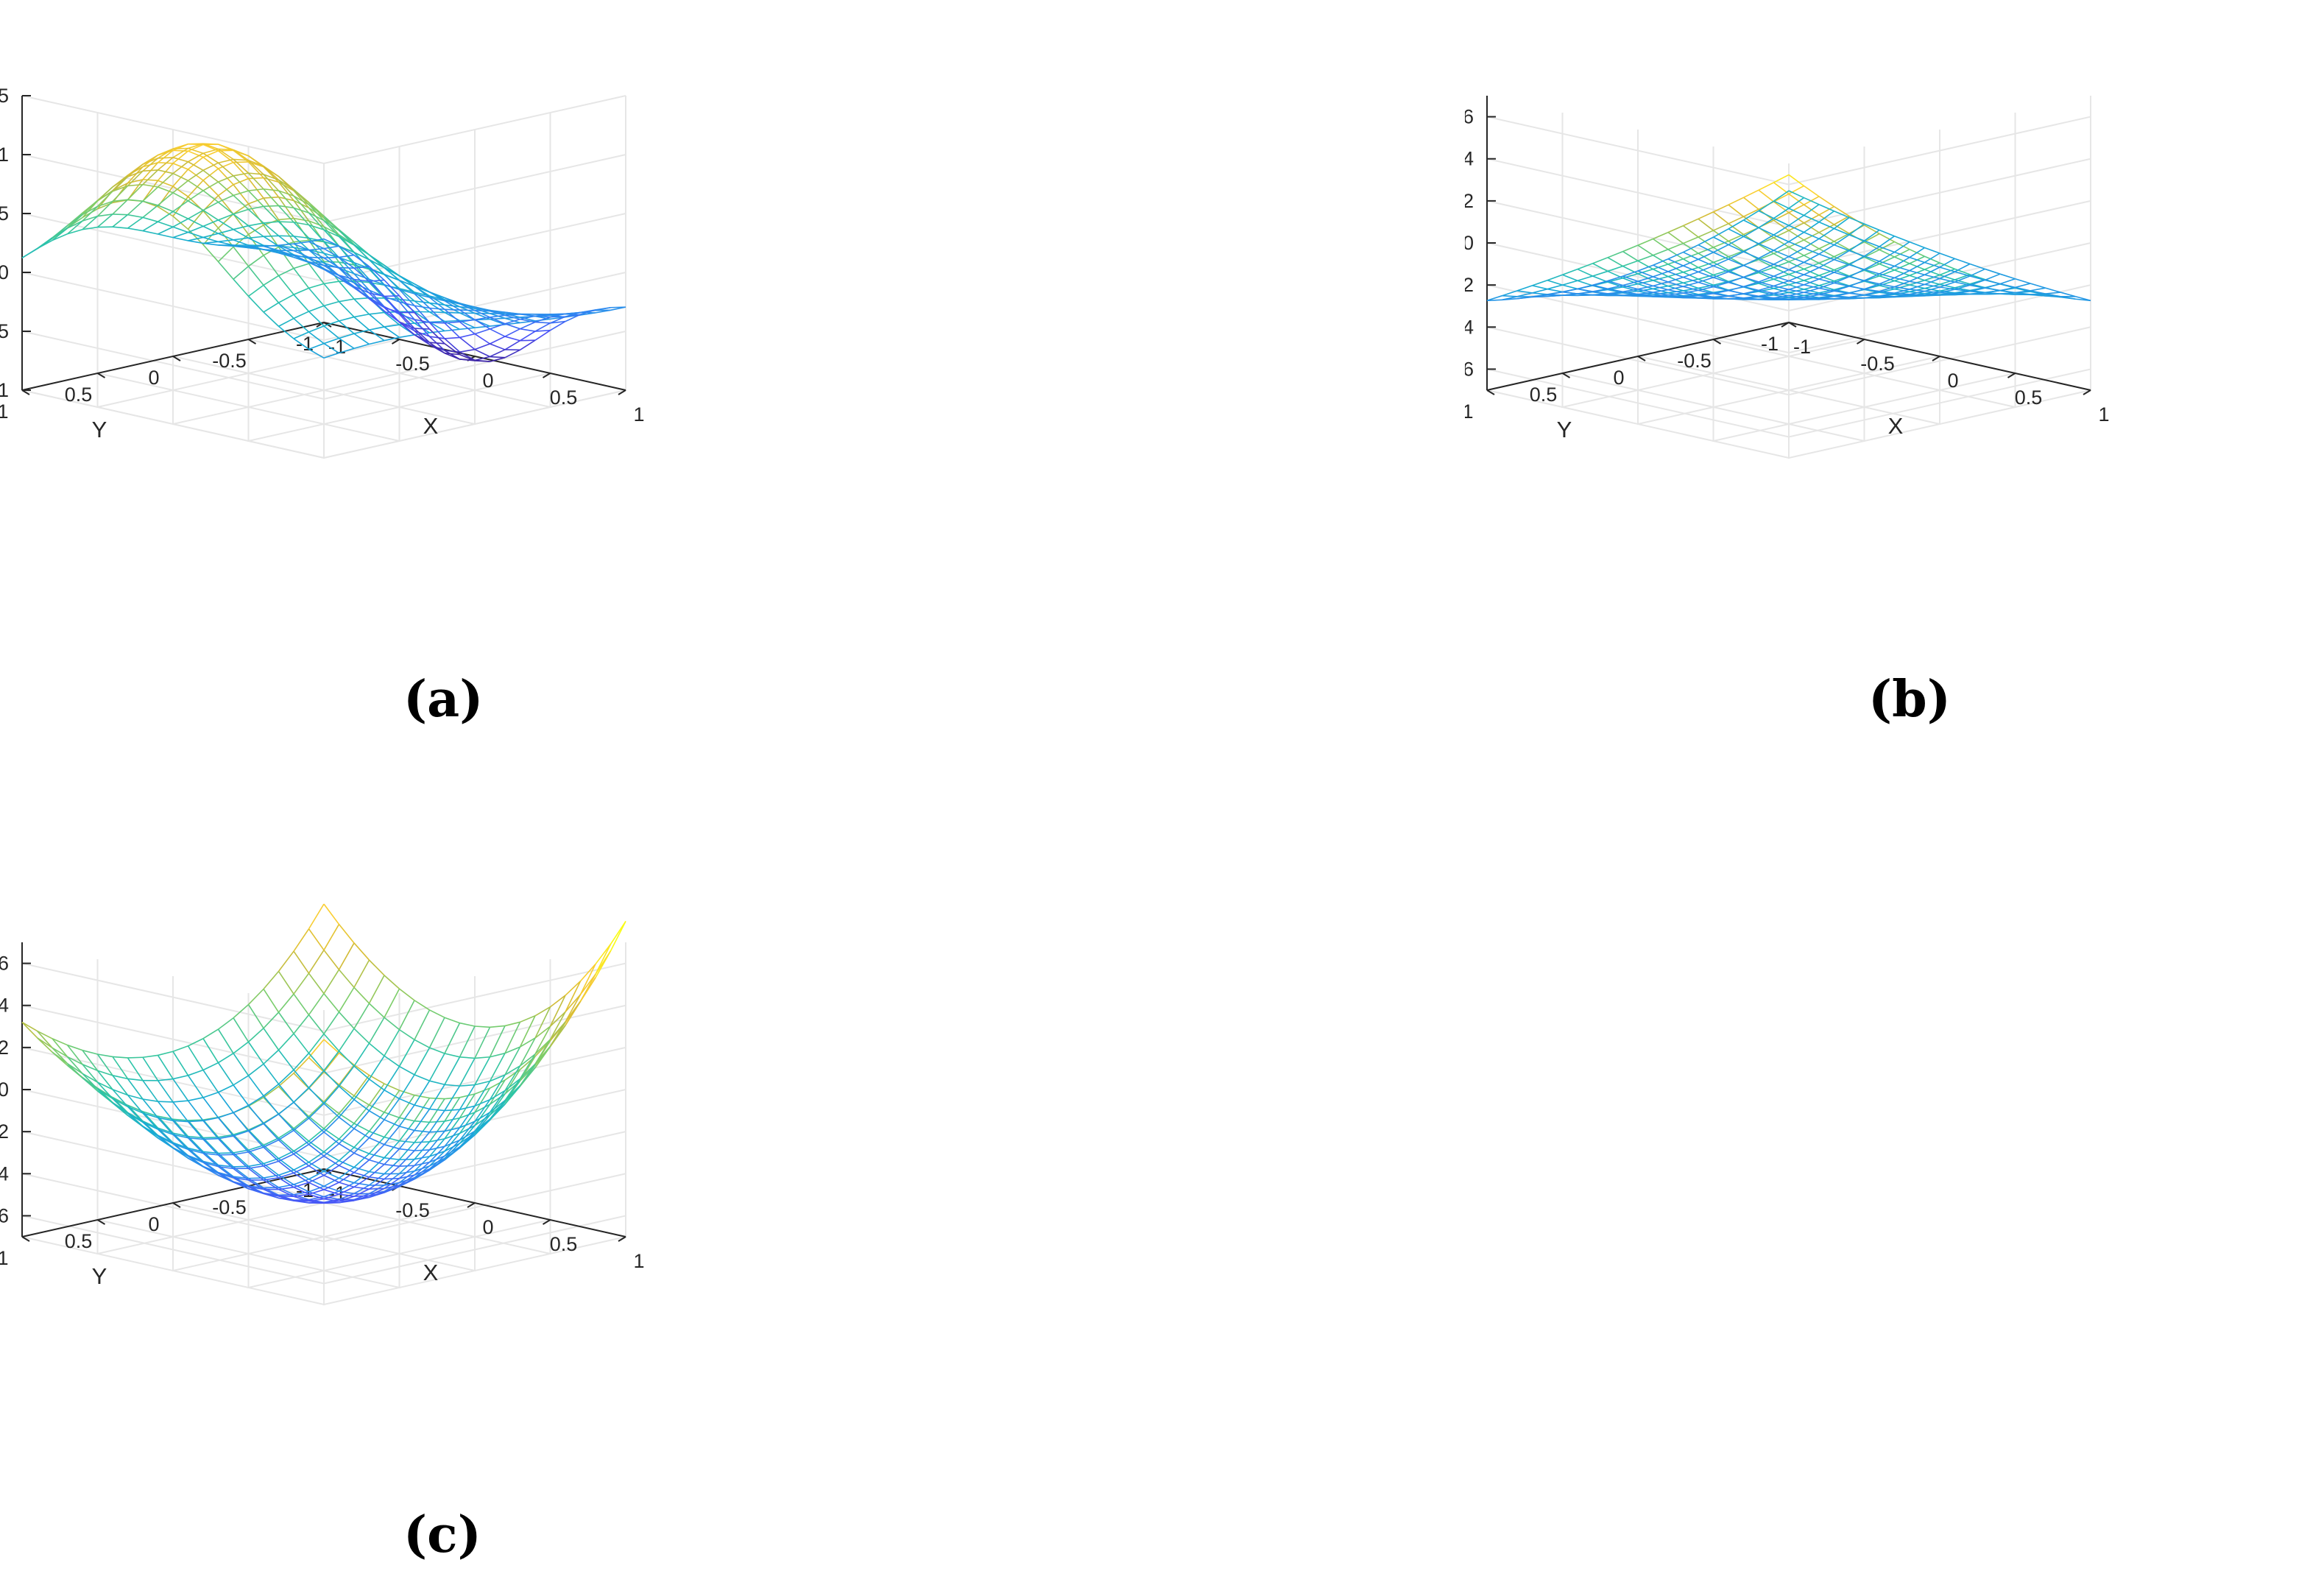 The width and height of the screenshot is (2324, 1585). I want to click on y-tick-label: -0.5, so click(229, 1207).